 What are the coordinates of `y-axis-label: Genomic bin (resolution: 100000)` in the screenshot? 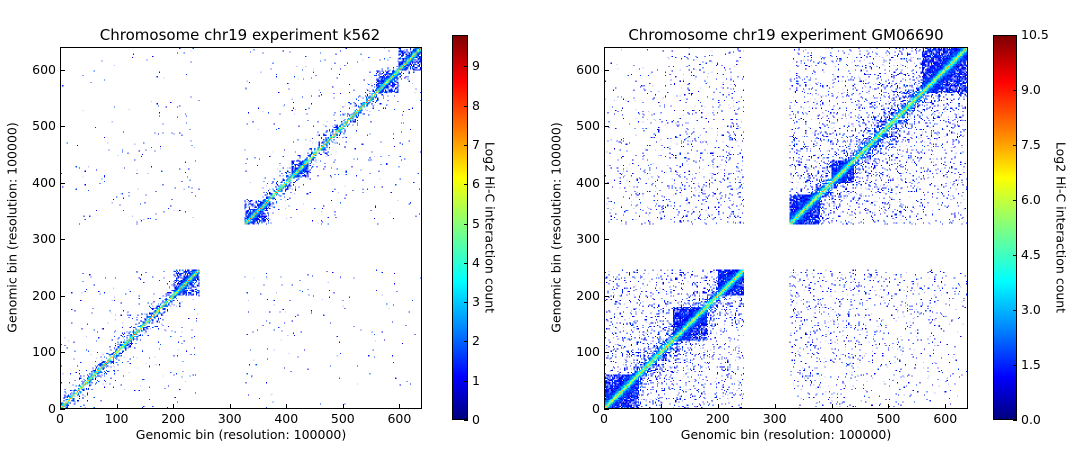 It's located at (556, 227).